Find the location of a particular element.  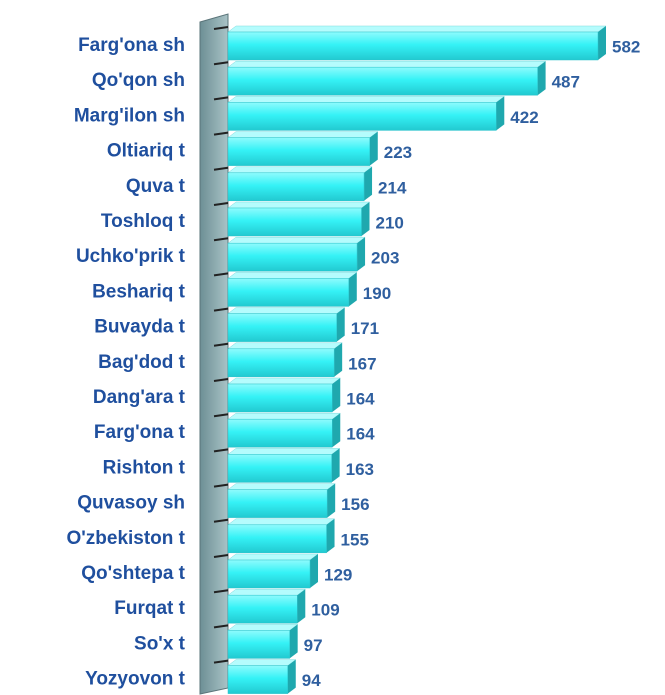

y-tick-label: Farg'ona t is located at coordinates (140, 432).